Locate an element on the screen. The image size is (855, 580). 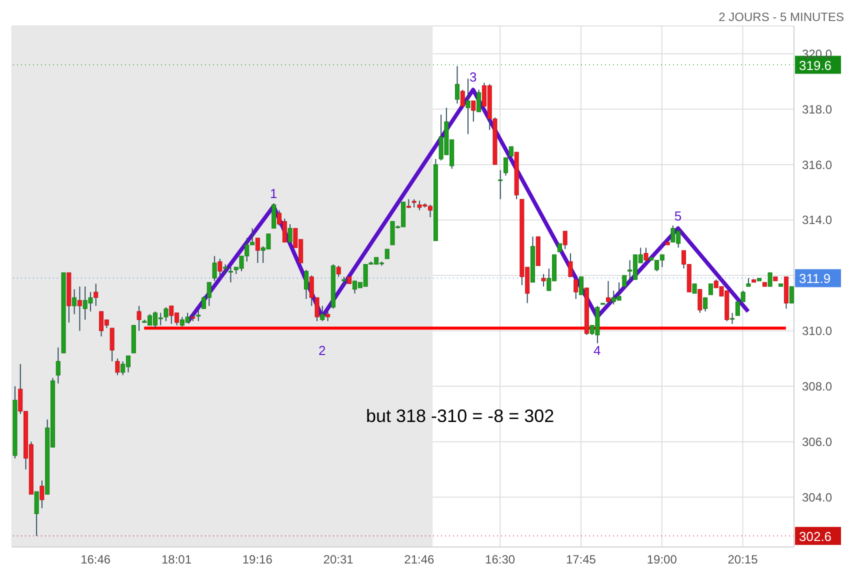
y-tick-label: 314.0 is located at coordinates (817, 220).